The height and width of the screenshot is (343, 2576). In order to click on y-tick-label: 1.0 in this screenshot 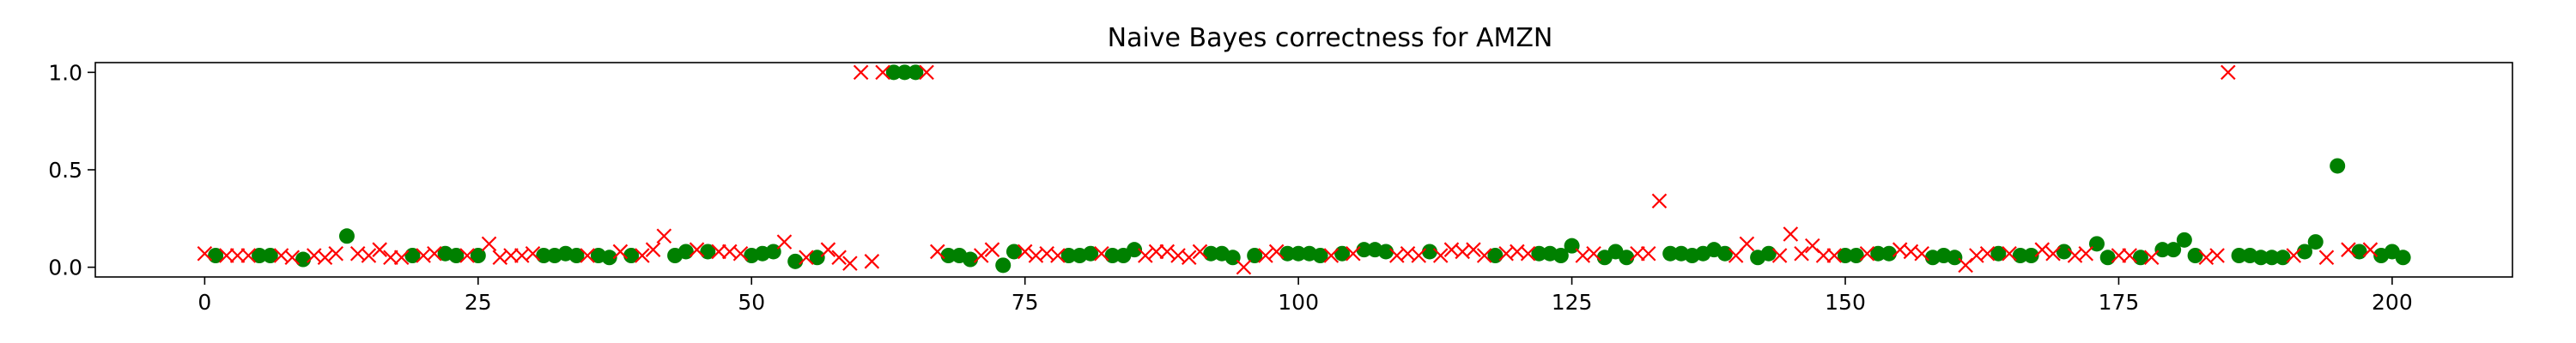, I will do `click(65, 72)`.